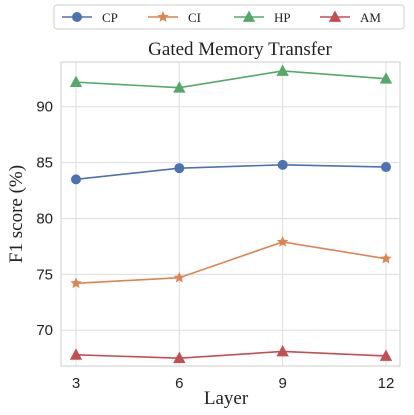 Image resolution: width=414 pixels, height=415 pixels. What do you see at coordinates (90, 17) in the screenshot?
I see `legend-item-cp: CP` at bounding box center [90, 17].